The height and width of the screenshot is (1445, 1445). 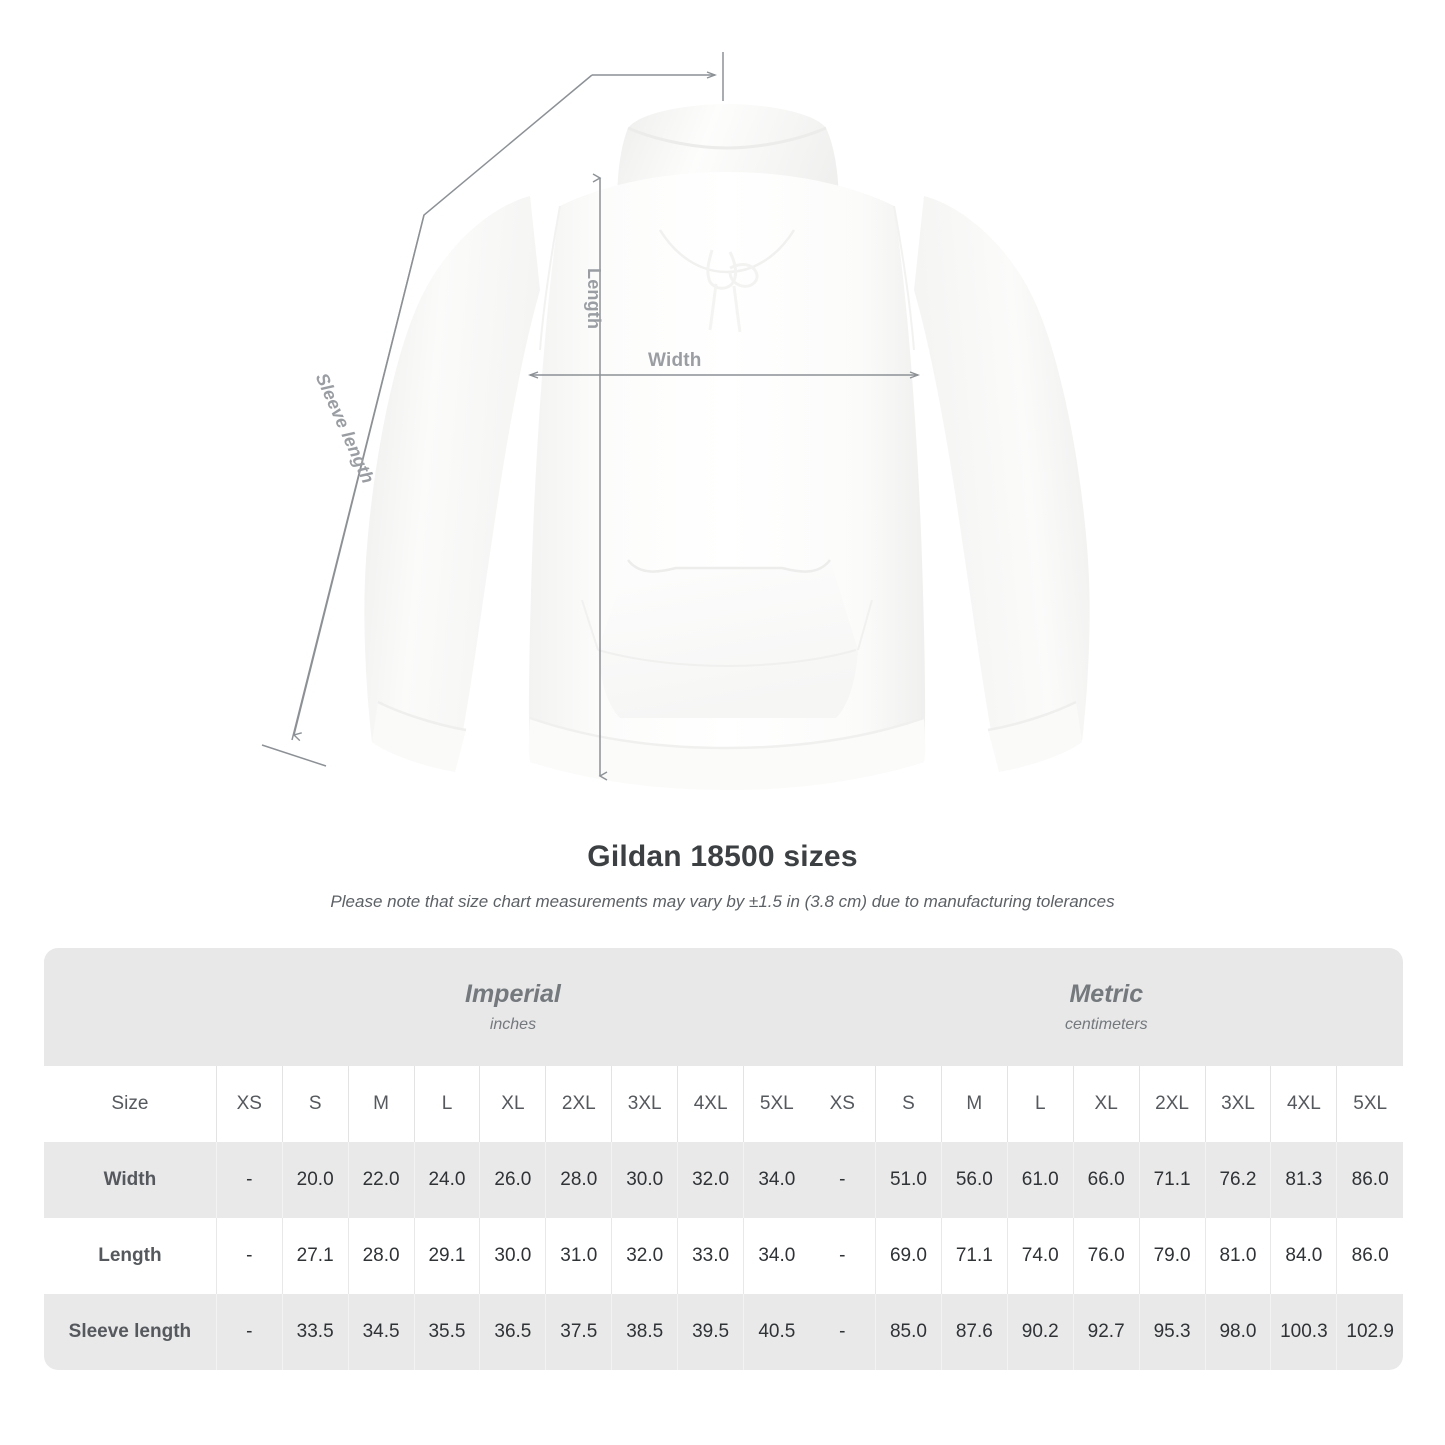 I want to click on cell-width-imperial-s: 20.0, so click(x=315, y=1180).